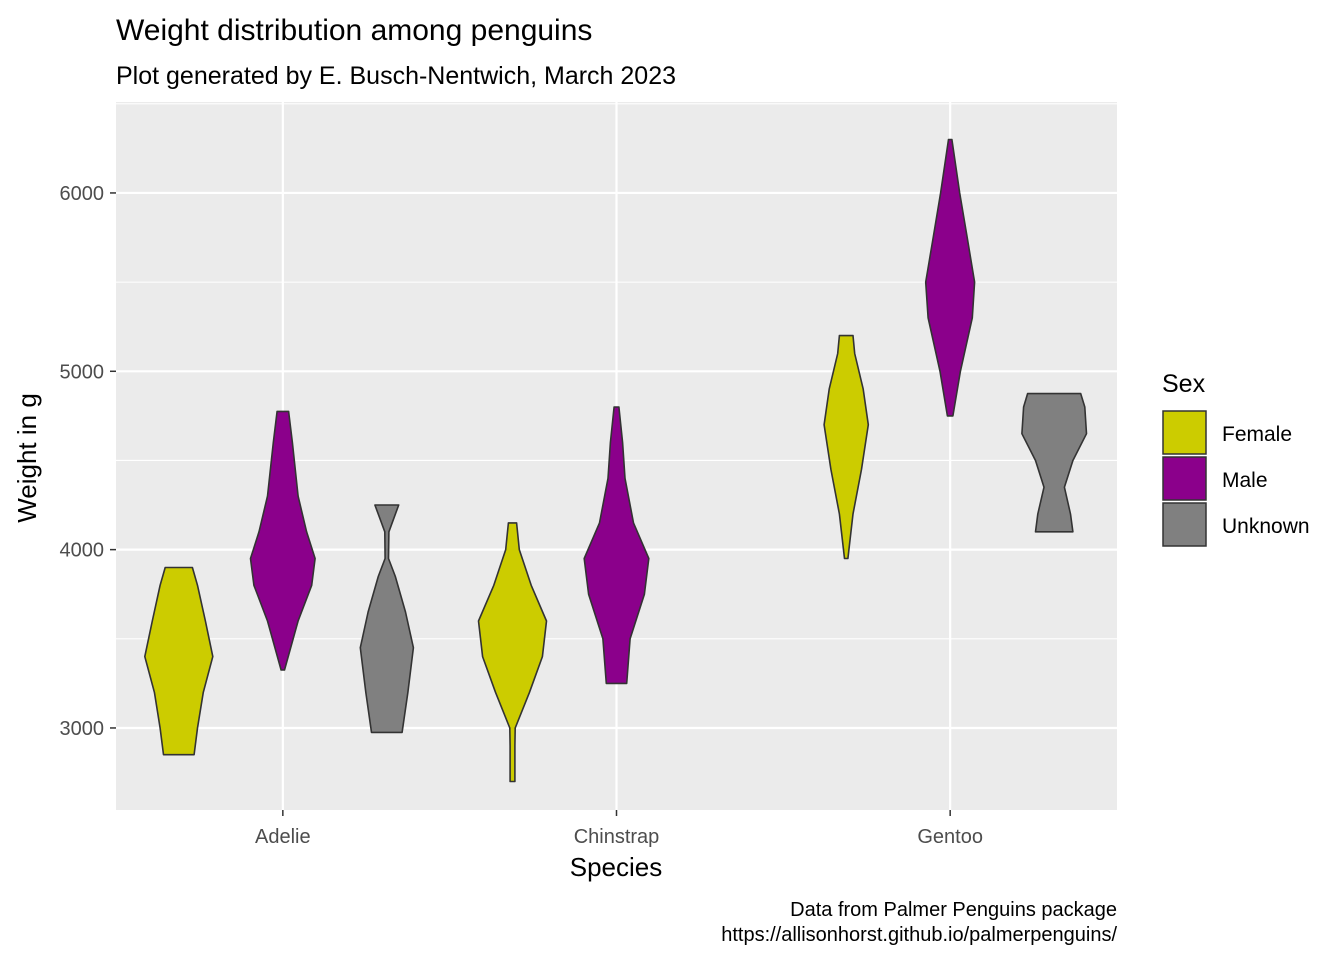  What do you see at coordinates (282, 540) in the screenshot?
I see `violin-adelie-male` at bounding box center [282, 540].